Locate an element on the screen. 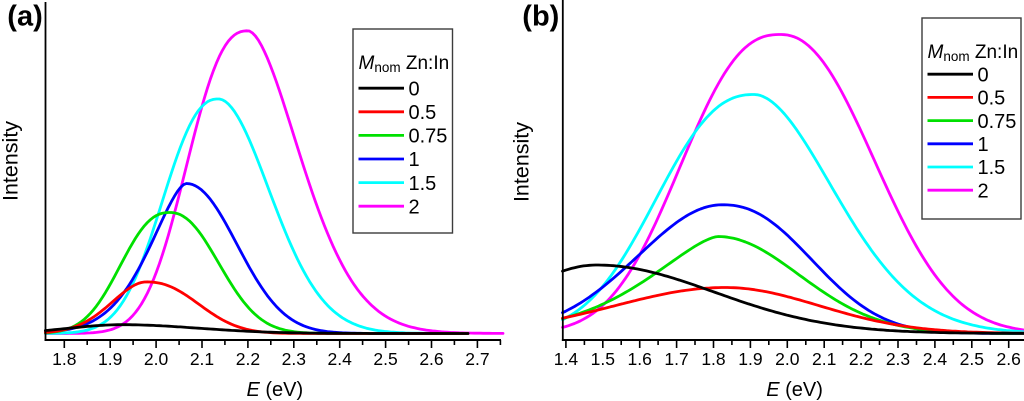  svg-text: (b) is located at coordinates (540, 17).